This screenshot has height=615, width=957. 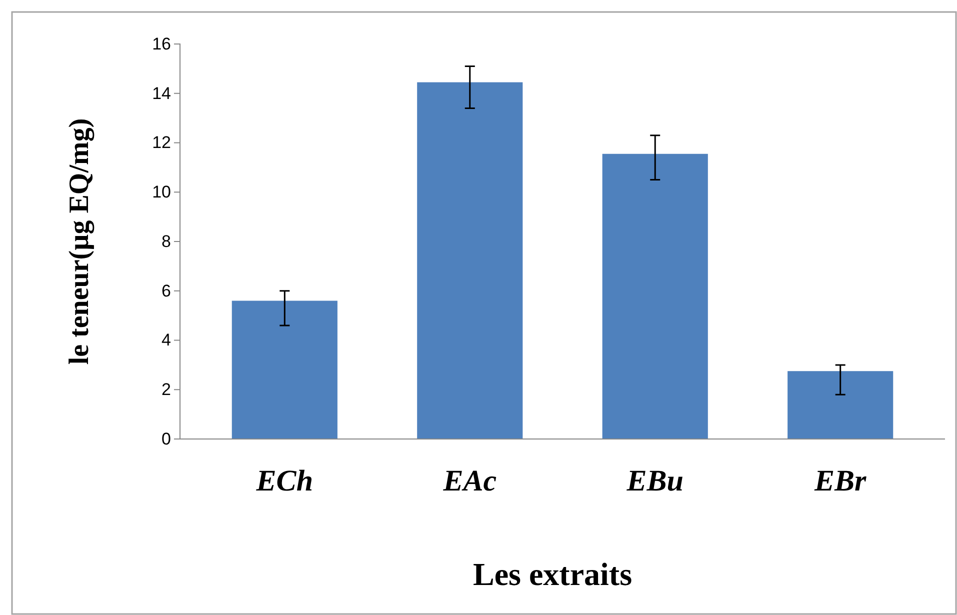 I want to click on x-tick-label: EBr, so click(x=840, y=481).